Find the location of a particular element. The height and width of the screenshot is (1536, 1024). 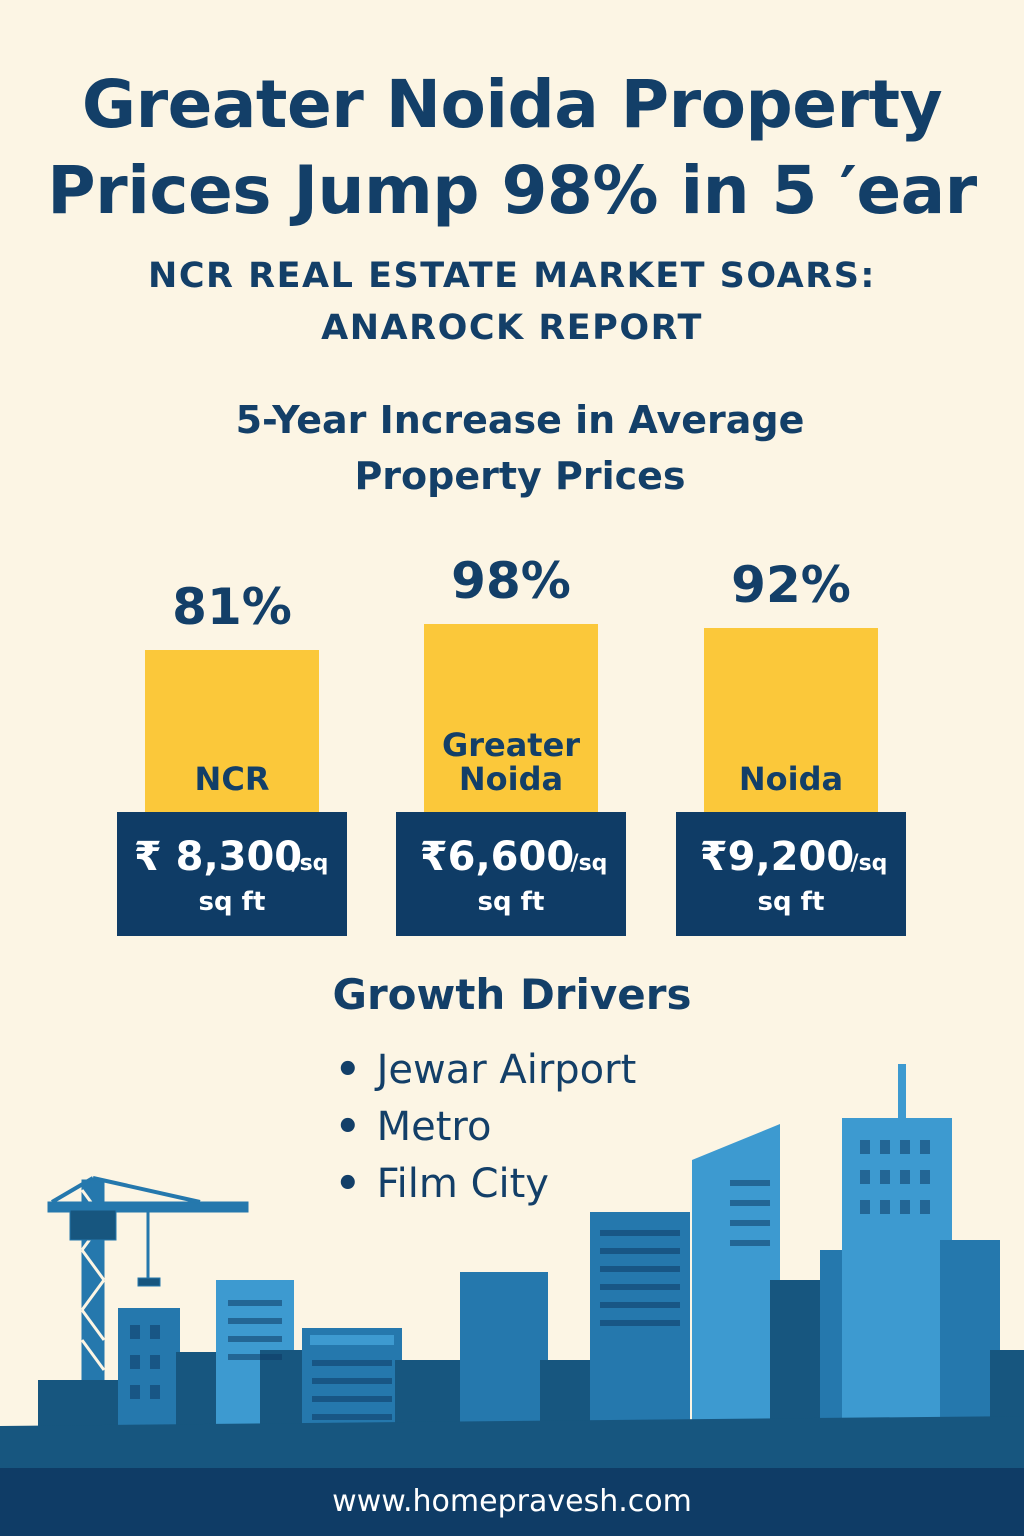

footer-bar: www.homepravesh.com is located at coordinates (512, 1502).